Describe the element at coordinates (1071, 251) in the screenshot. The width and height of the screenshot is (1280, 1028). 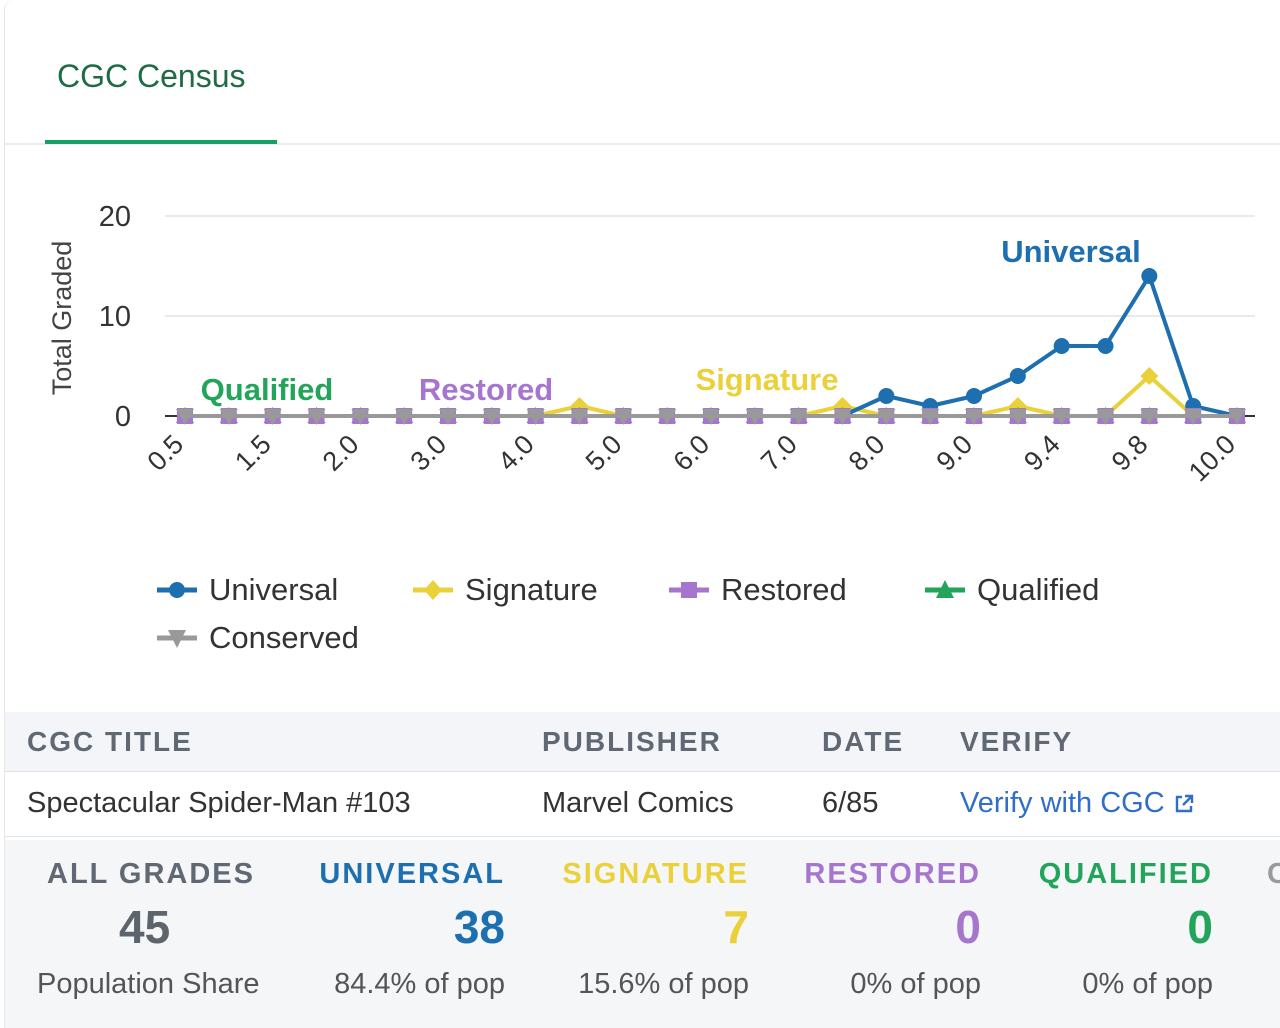
I see `series-annotation: Universal` at that location.